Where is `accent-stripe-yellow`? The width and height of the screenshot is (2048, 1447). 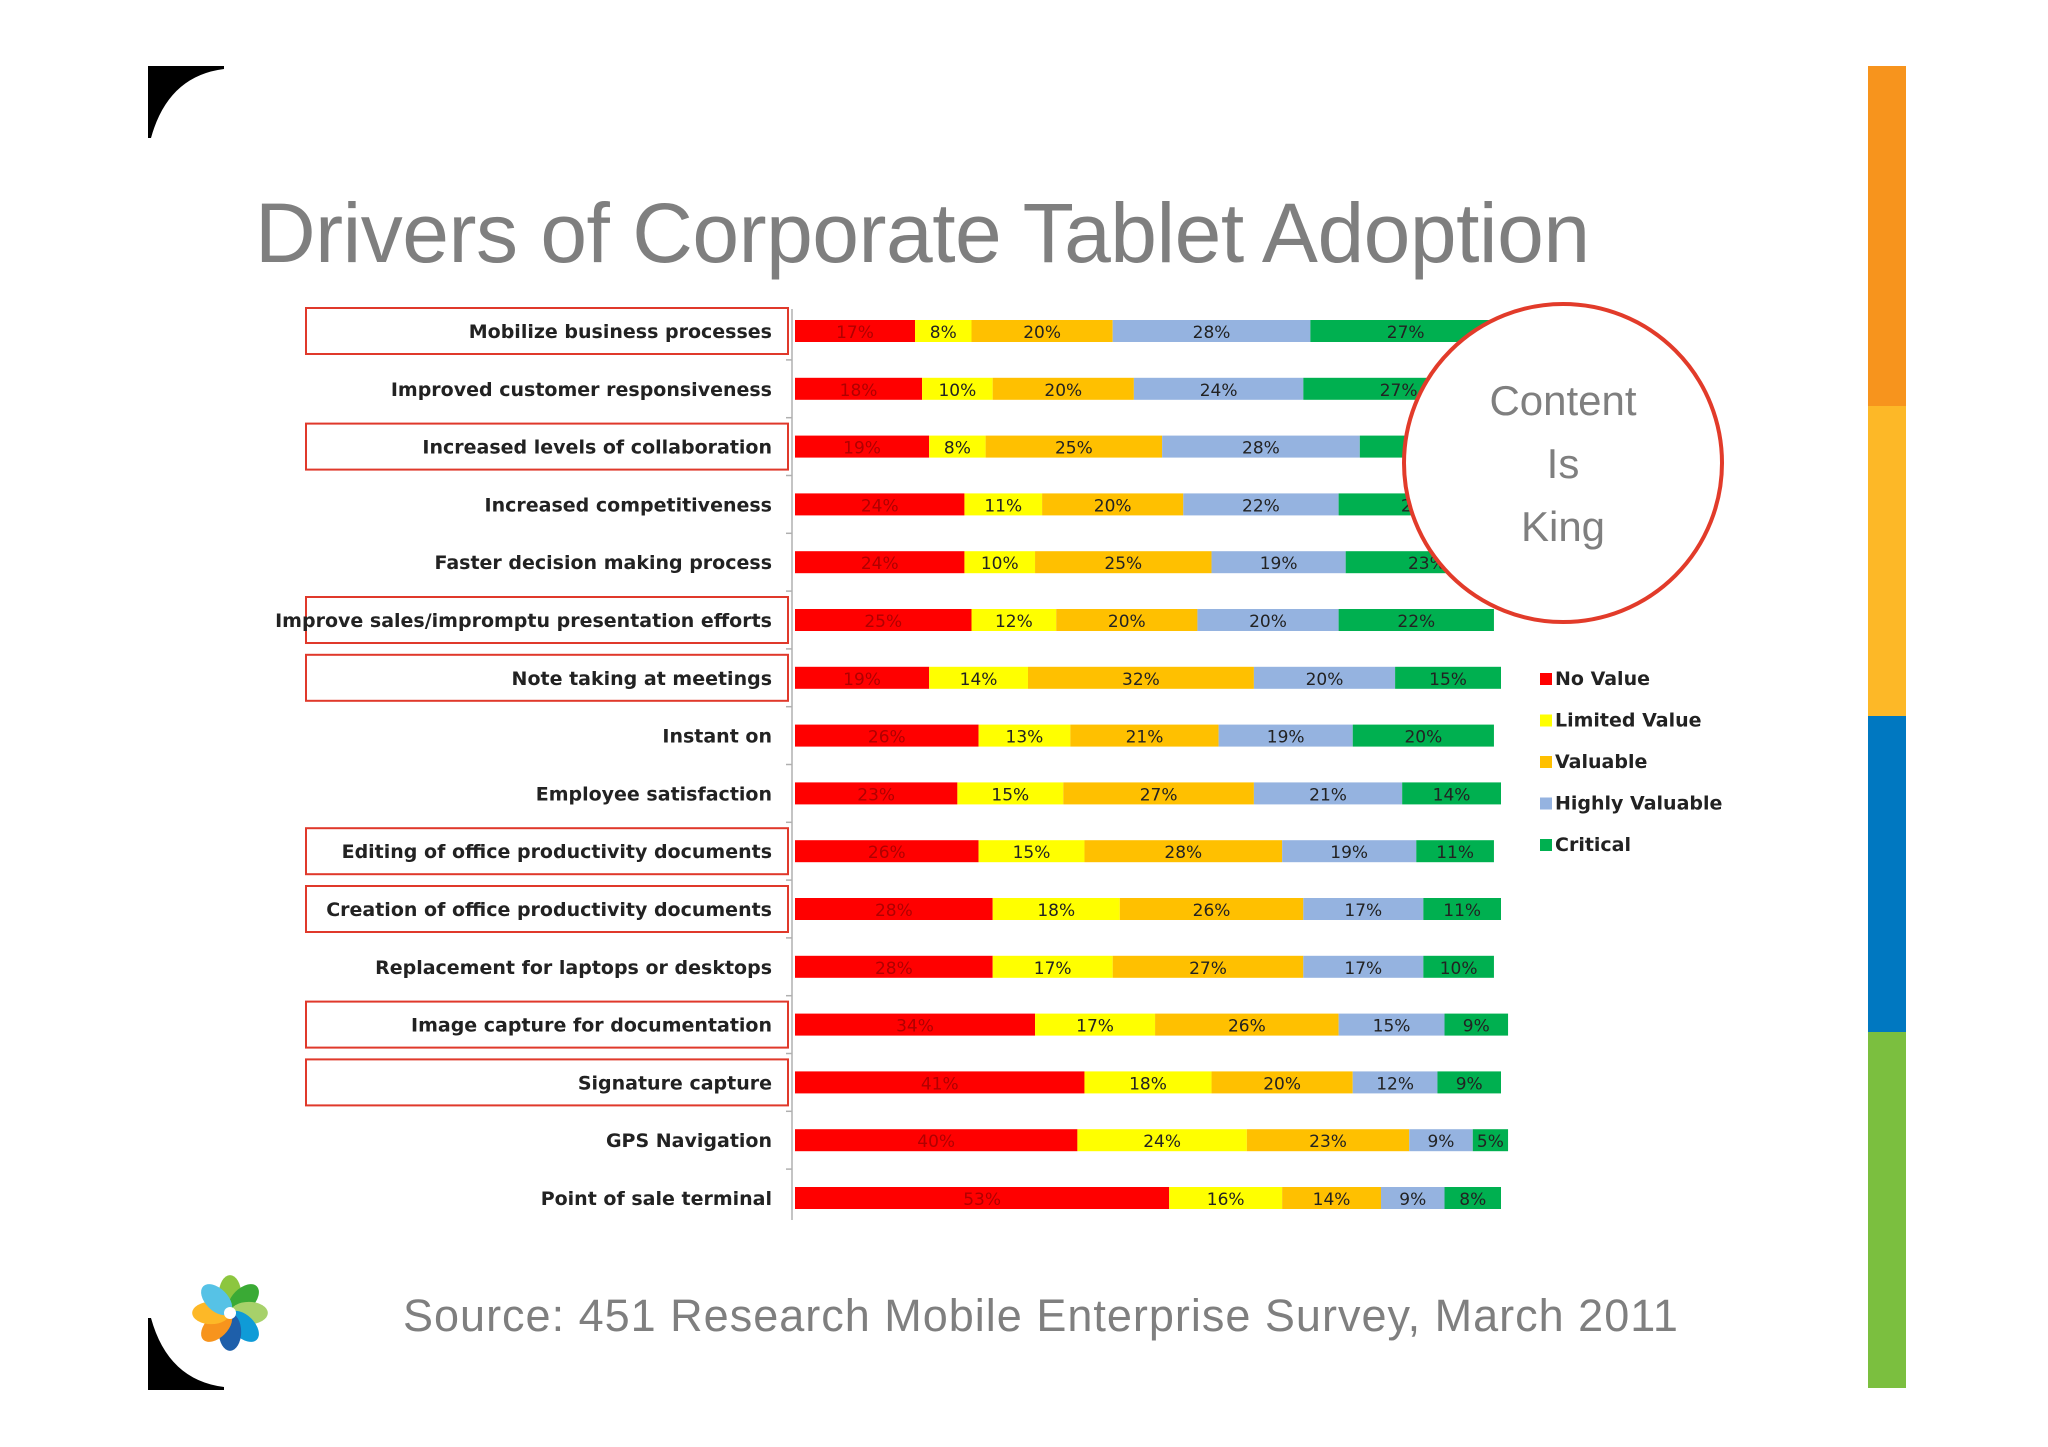
accent-stripe-yellow is located at coordinates (1887, 561).